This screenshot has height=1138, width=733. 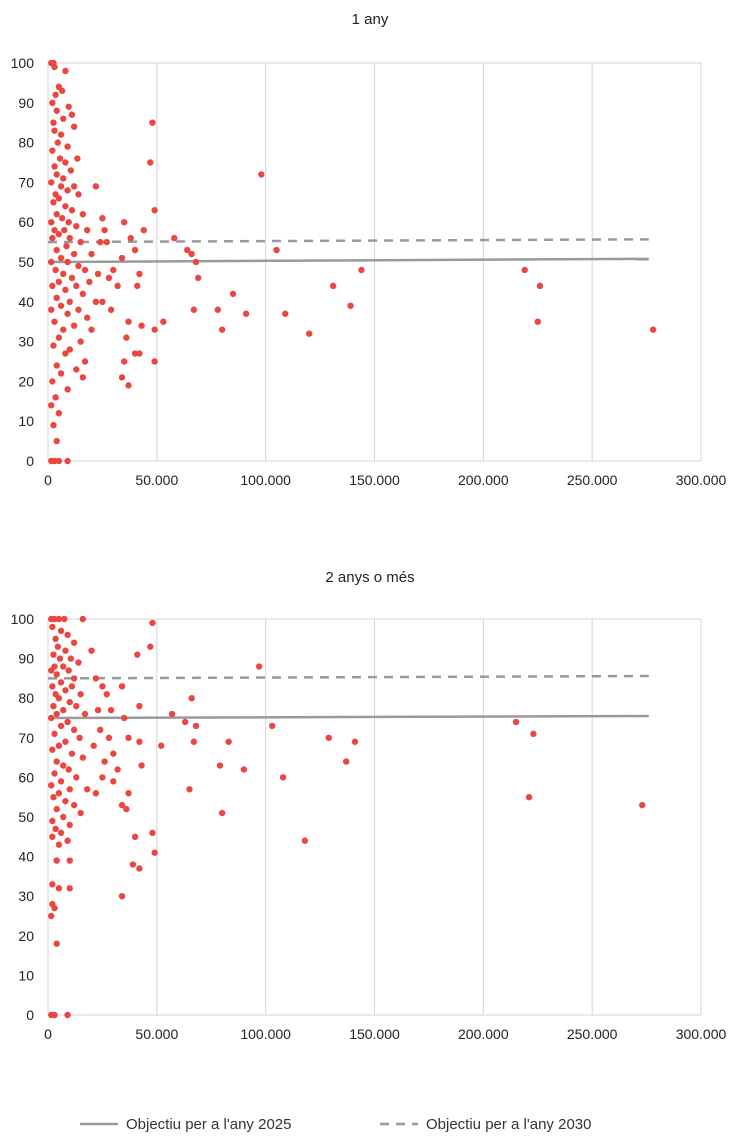 I want to click on y-tick-label: 90, so click(x=26, y=659).